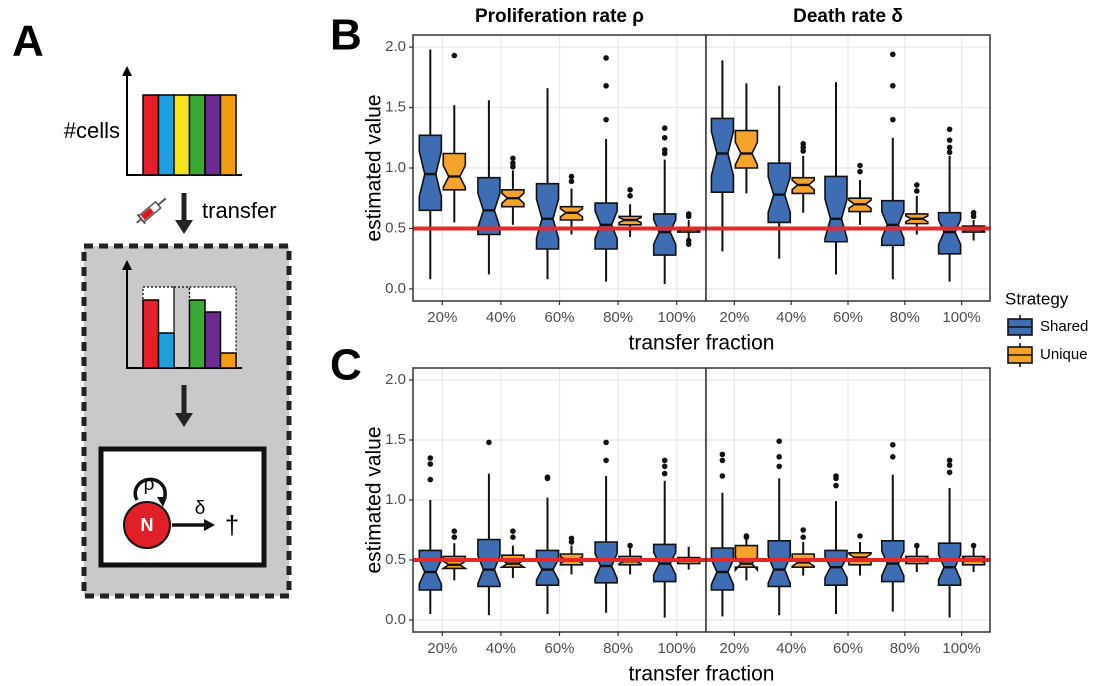 This screenshot has height=686, width=1104. I want to click on death-label: †, so click(232, 525).